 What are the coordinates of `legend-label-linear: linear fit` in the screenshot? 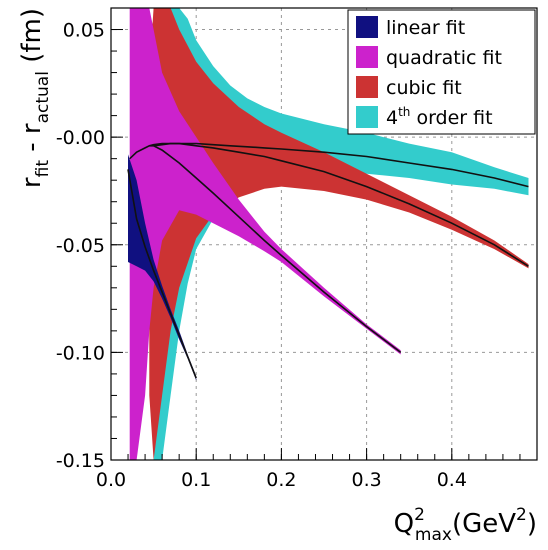 It's located at (425, 28).